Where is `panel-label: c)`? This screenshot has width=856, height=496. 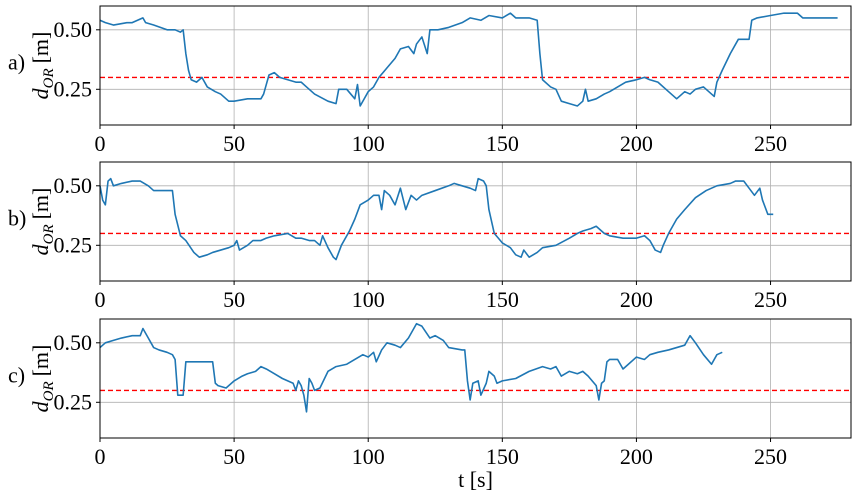 panel-label: c) is located at coordinates (16, 375).